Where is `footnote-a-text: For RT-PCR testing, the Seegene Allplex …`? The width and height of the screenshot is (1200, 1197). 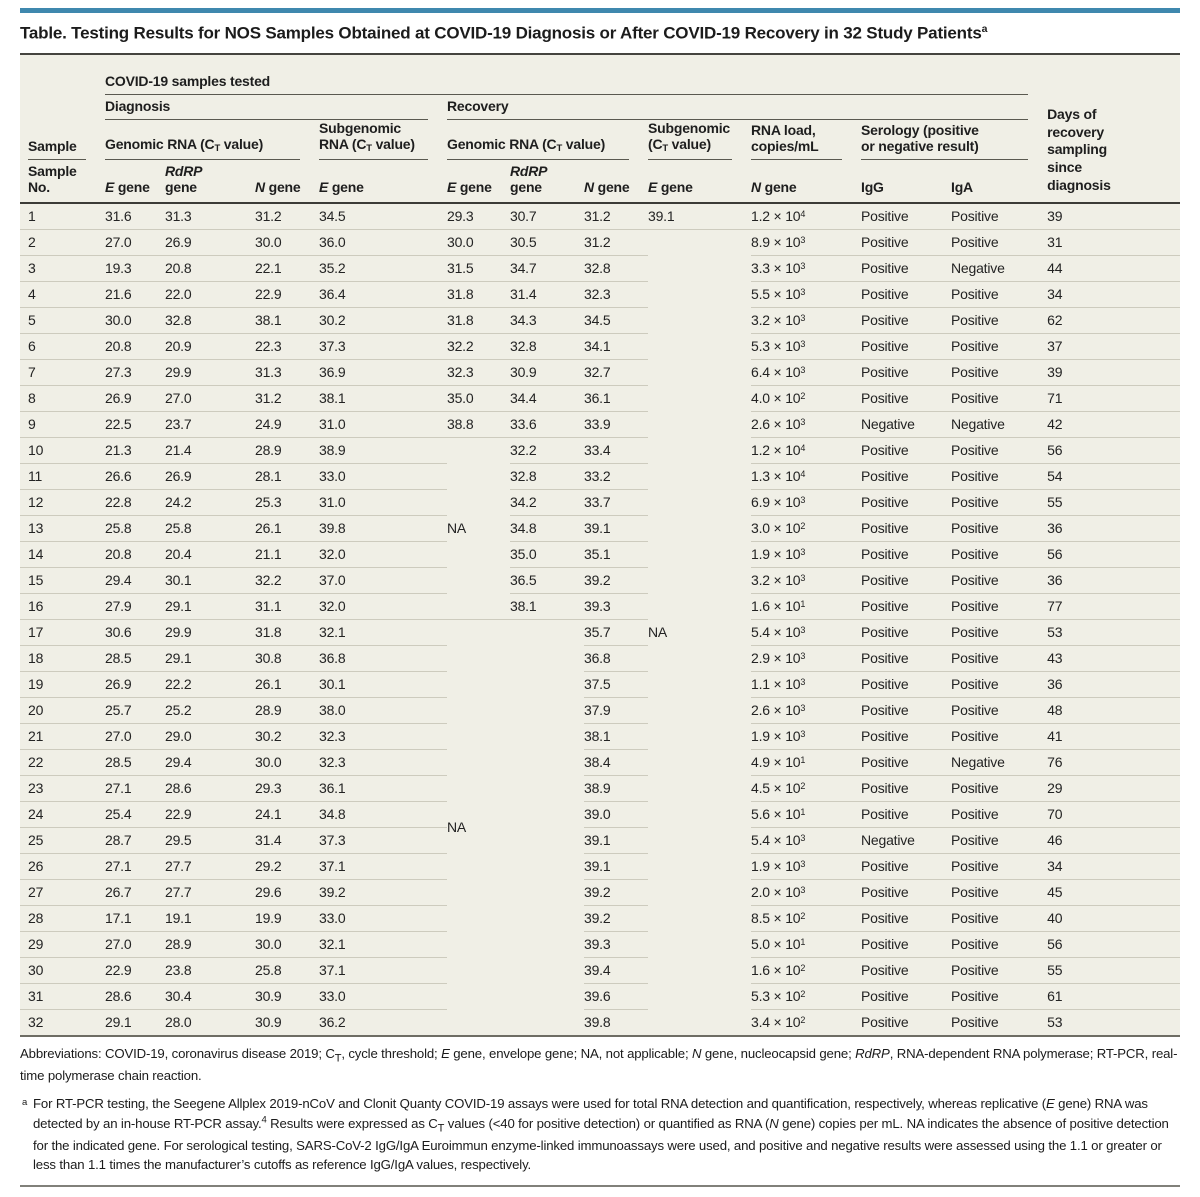 footnote-a-text: For RT-PCR testing, the Seegene Allplex … is located at coordinates (601, 1134).